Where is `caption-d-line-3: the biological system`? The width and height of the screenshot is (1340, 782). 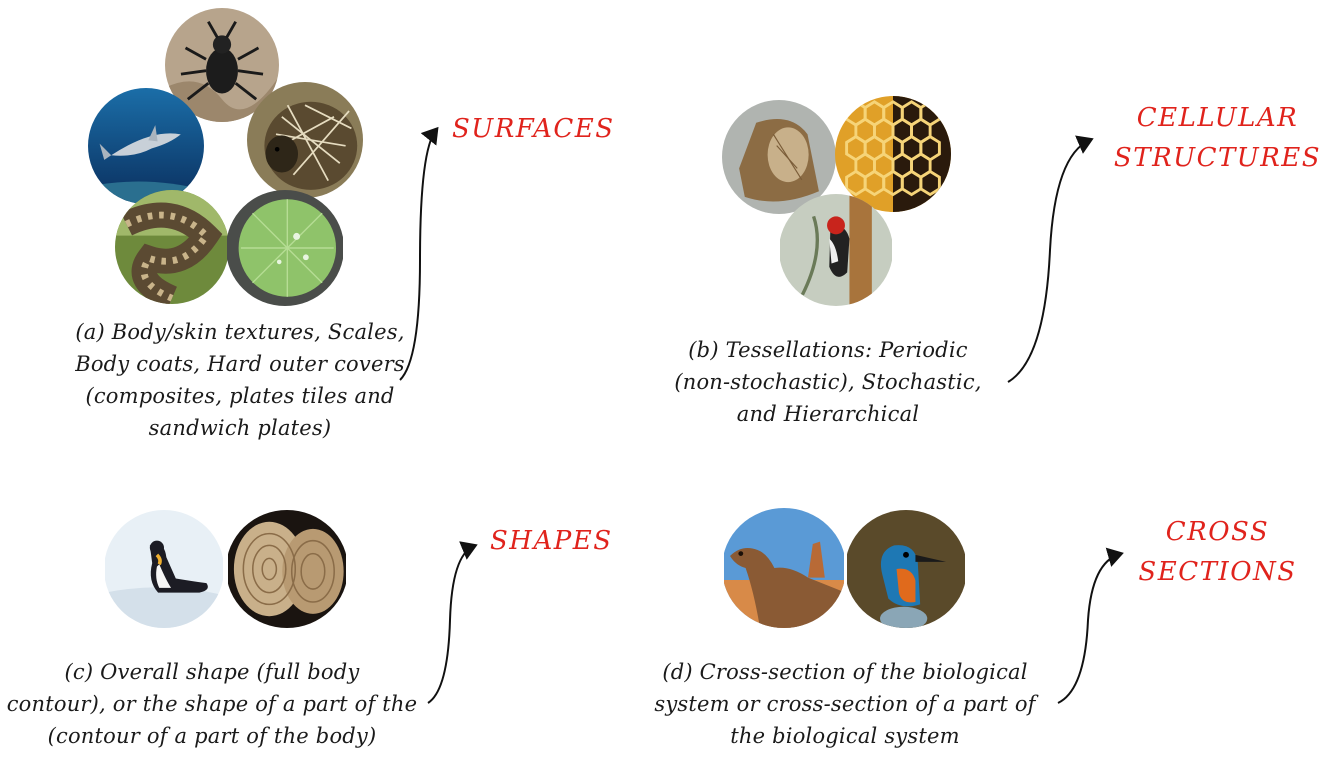
caption-d-line-3: the biological system is located at coordinates (845, 736).